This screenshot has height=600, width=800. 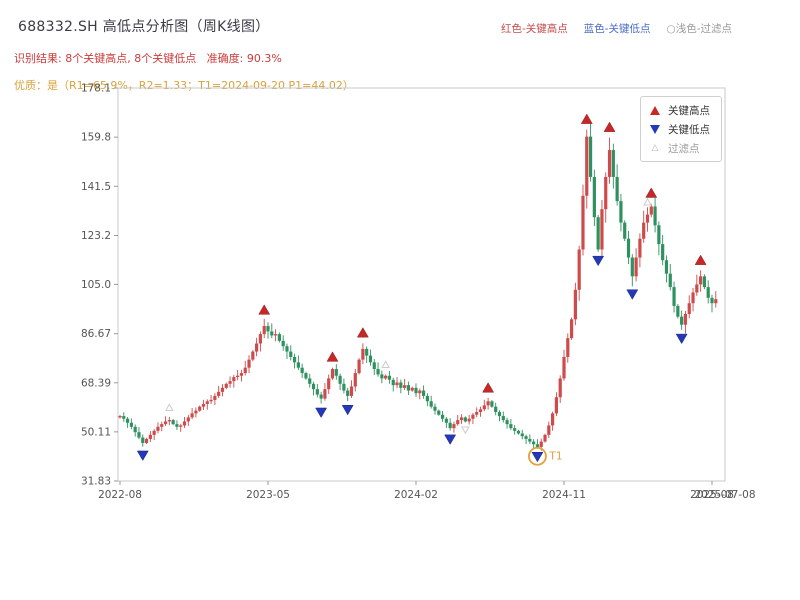 I want to click on top-legend-row: 红色-关键高点 蓝色-关键低点 ○浅色-过滤点, so click(x=616, y=28).